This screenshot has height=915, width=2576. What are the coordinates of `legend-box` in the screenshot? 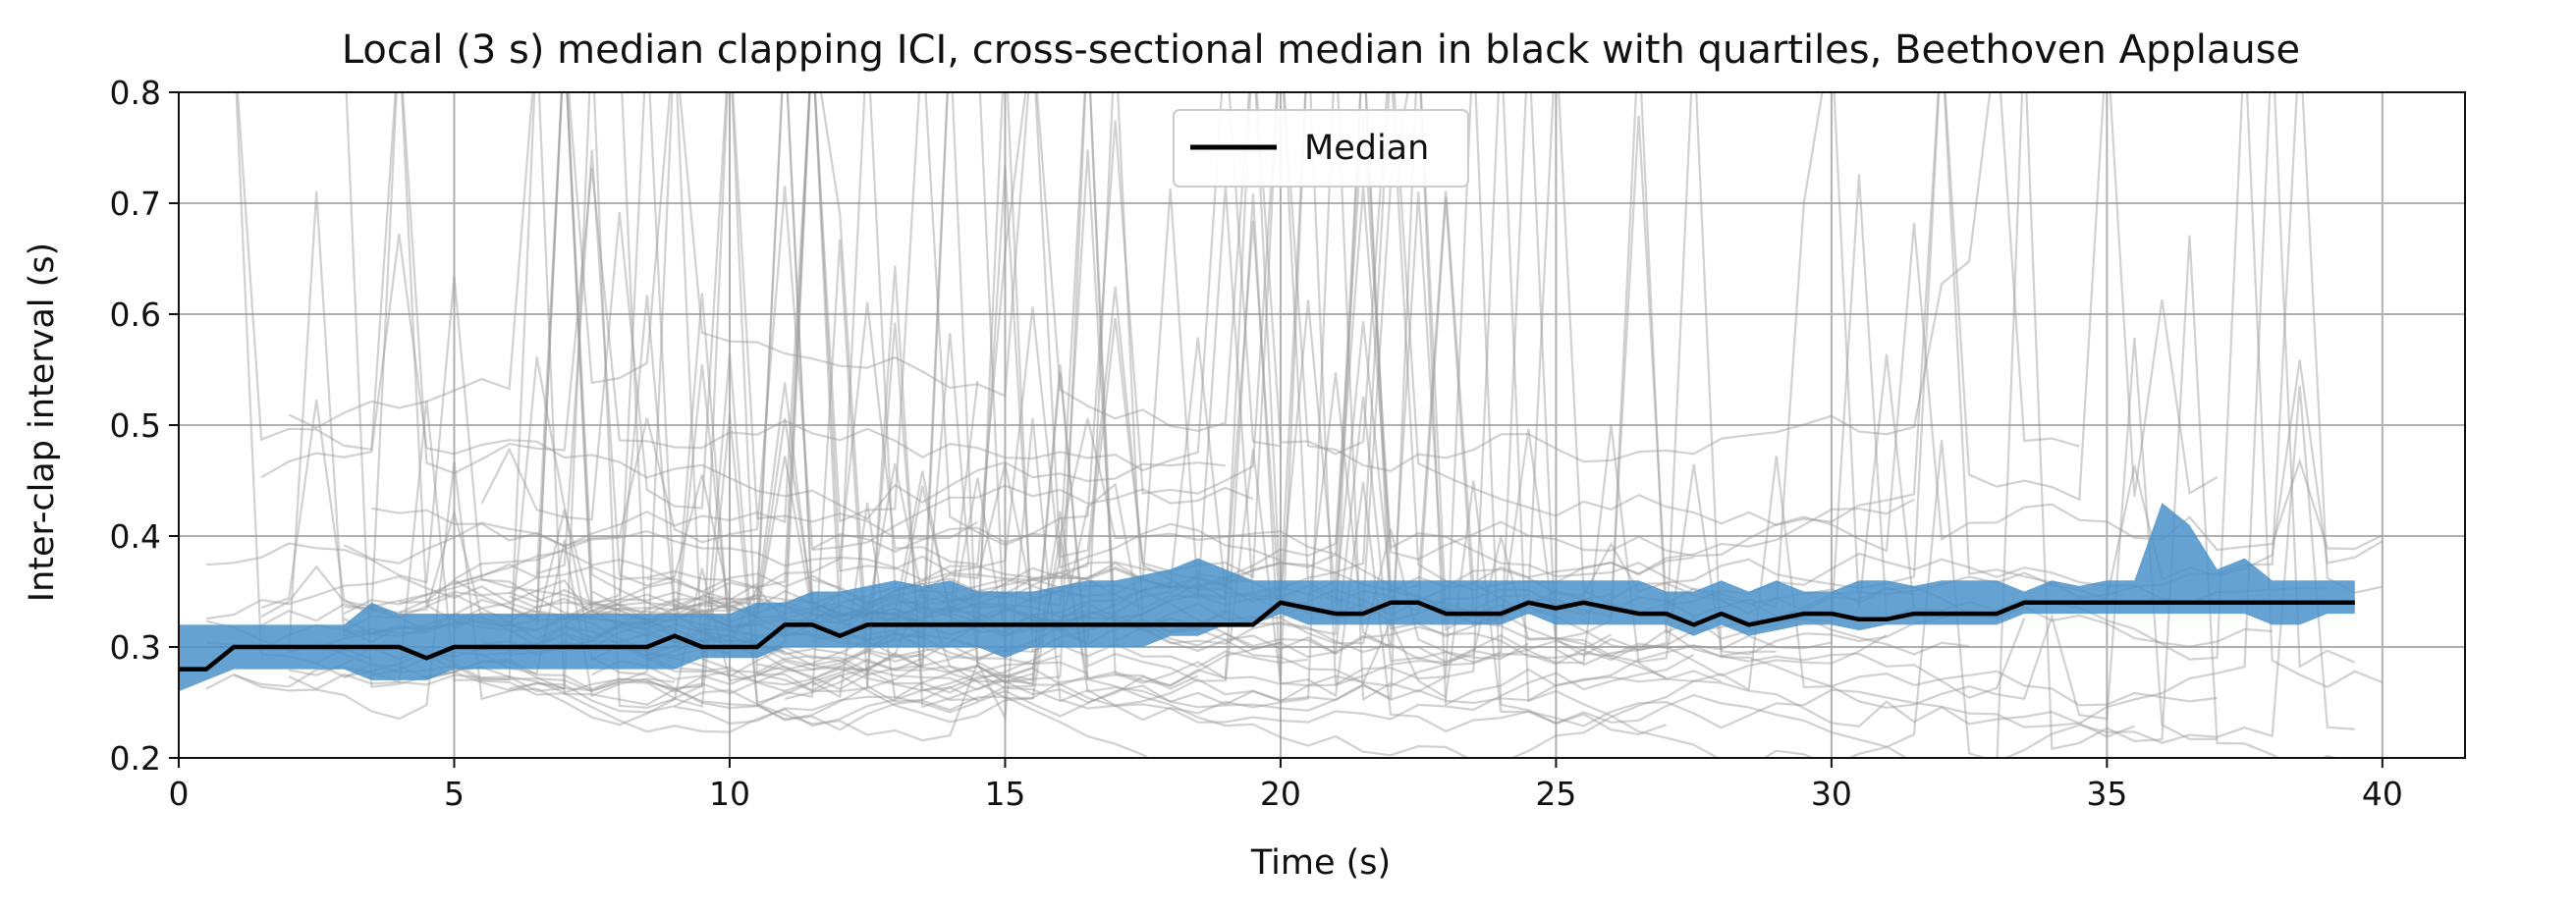 It's located at (1321, 149).